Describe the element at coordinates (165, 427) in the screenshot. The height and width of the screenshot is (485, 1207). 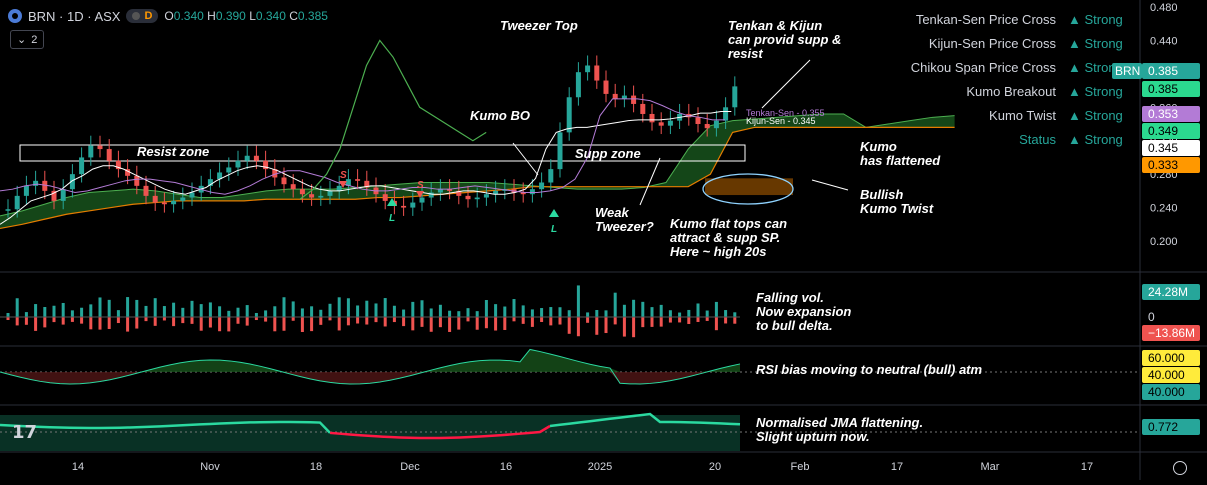
I see `jma-line-bull` at that location.